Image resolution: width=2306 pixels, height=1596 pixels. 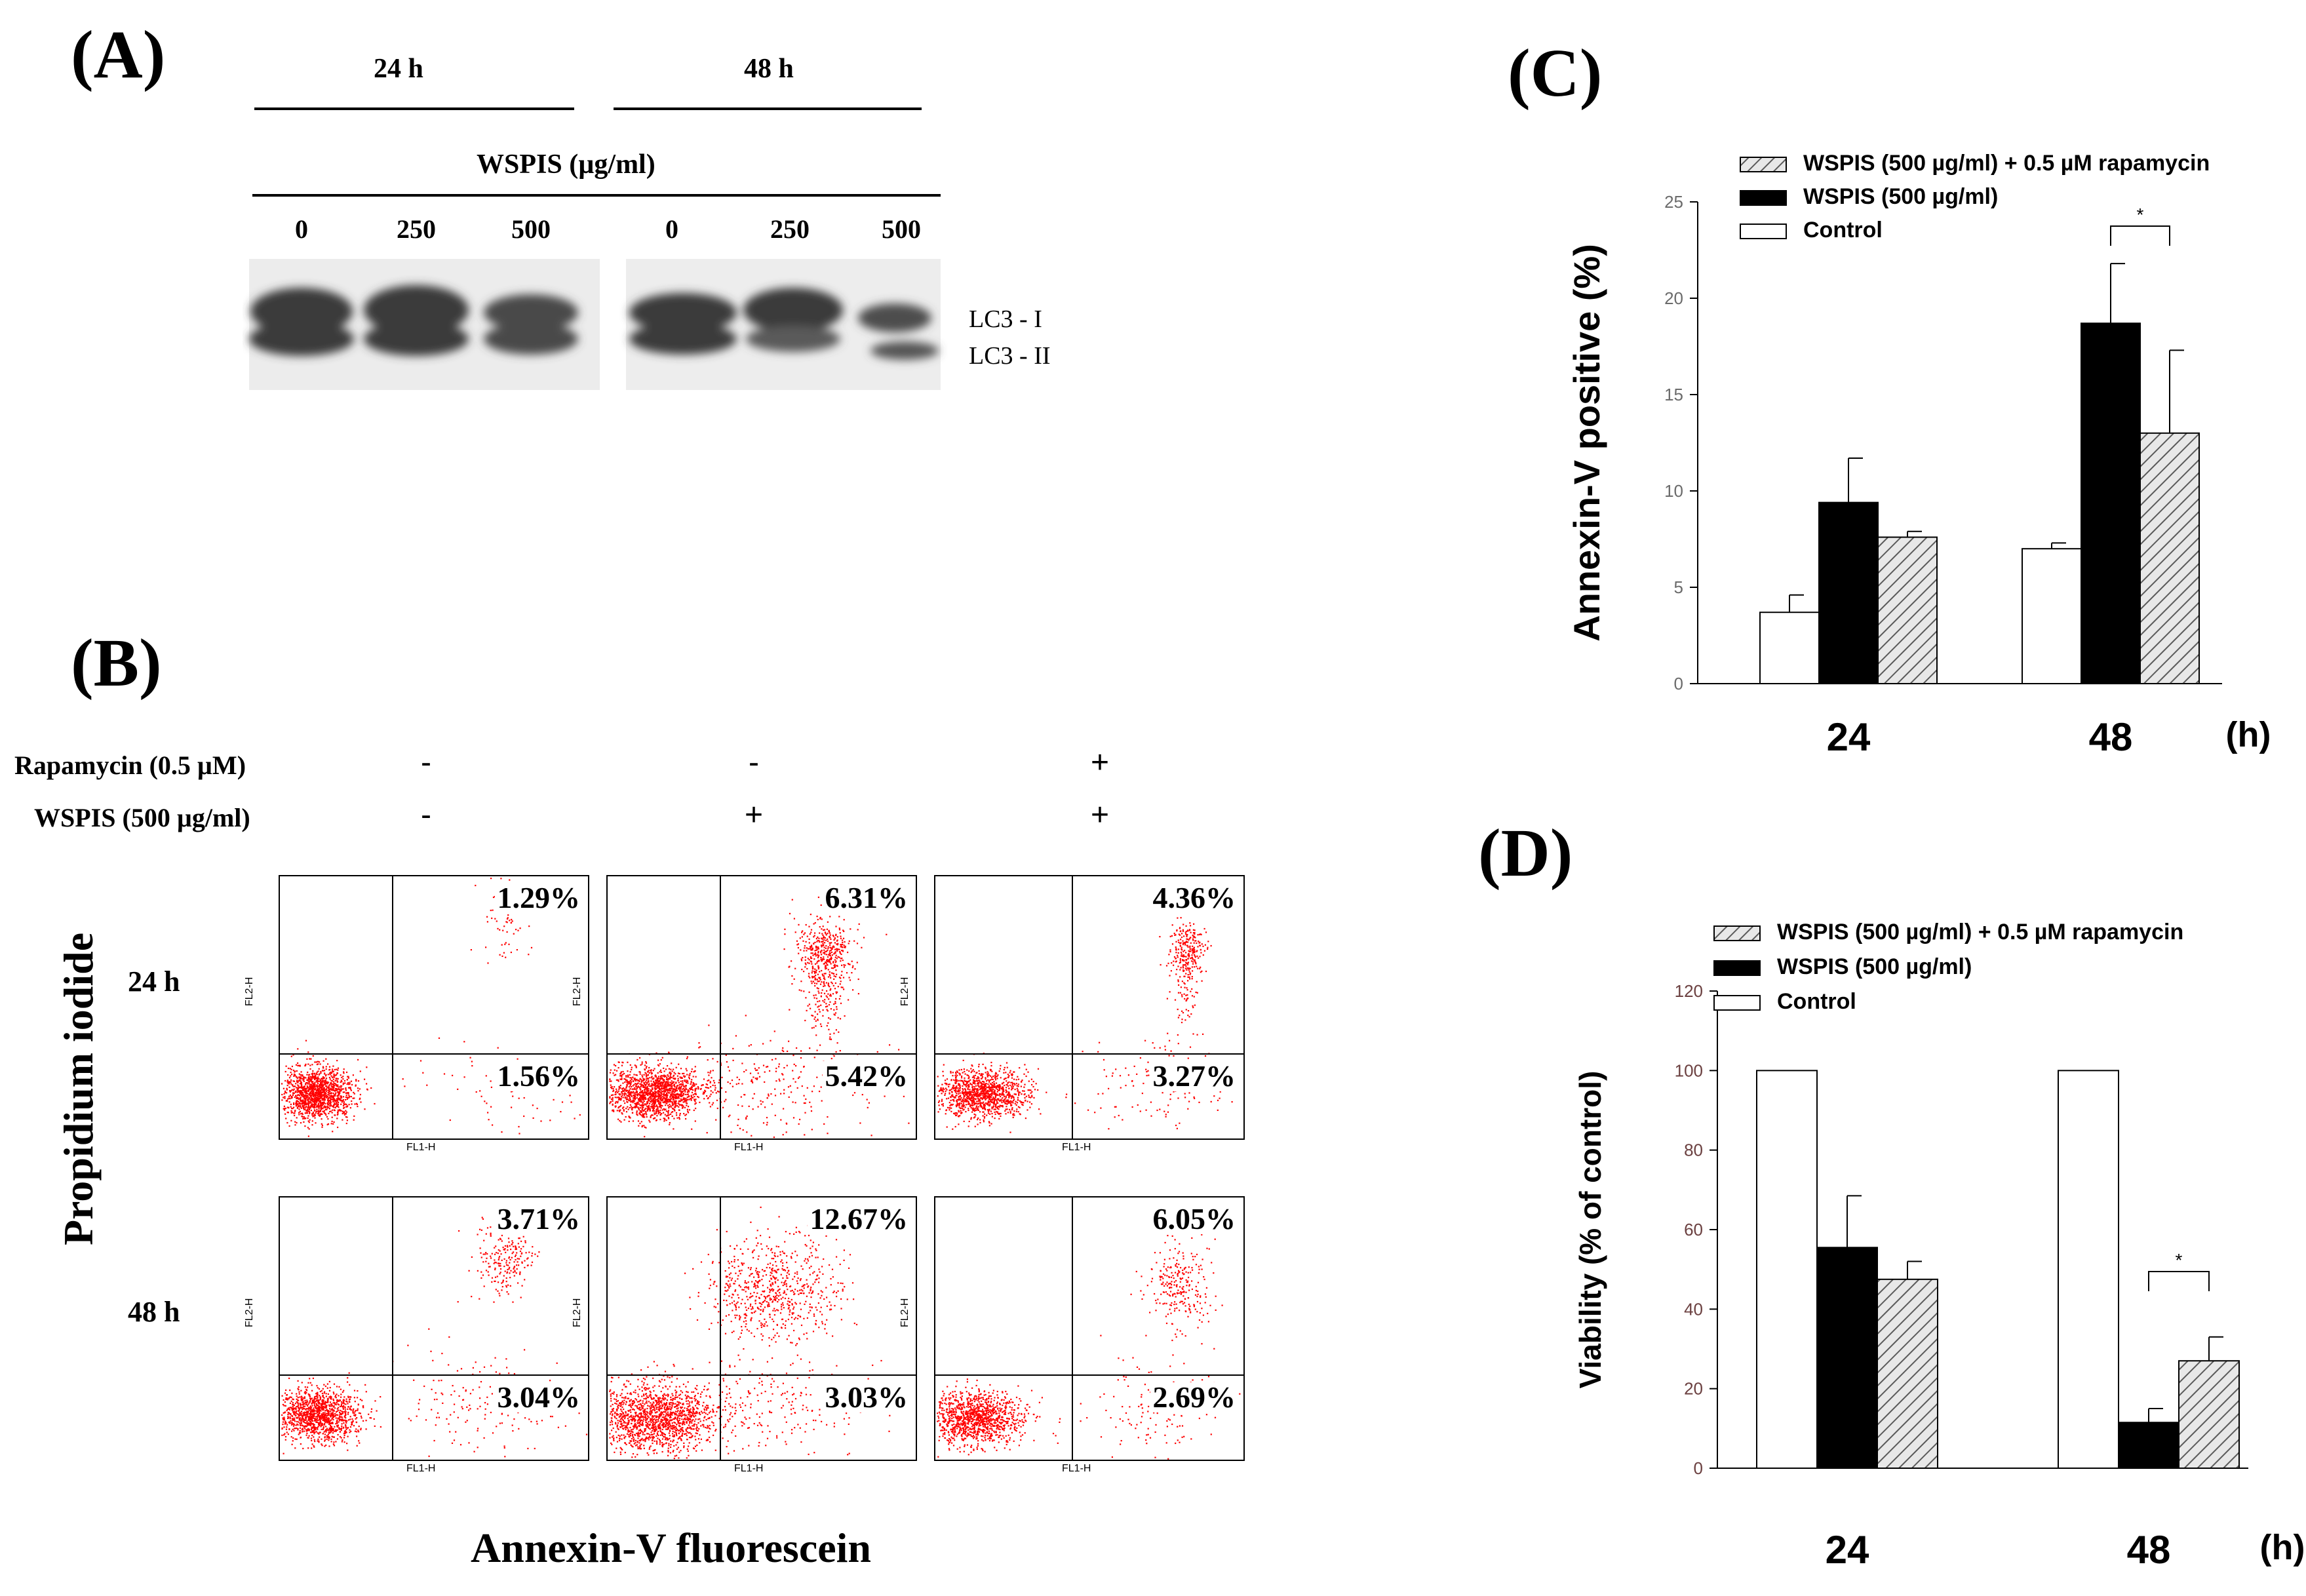 What do you see at coordinates (866, 1397) in the screenshot?
I see `lower-right-percent: 3.03%` at bounding box center [866, 1397].